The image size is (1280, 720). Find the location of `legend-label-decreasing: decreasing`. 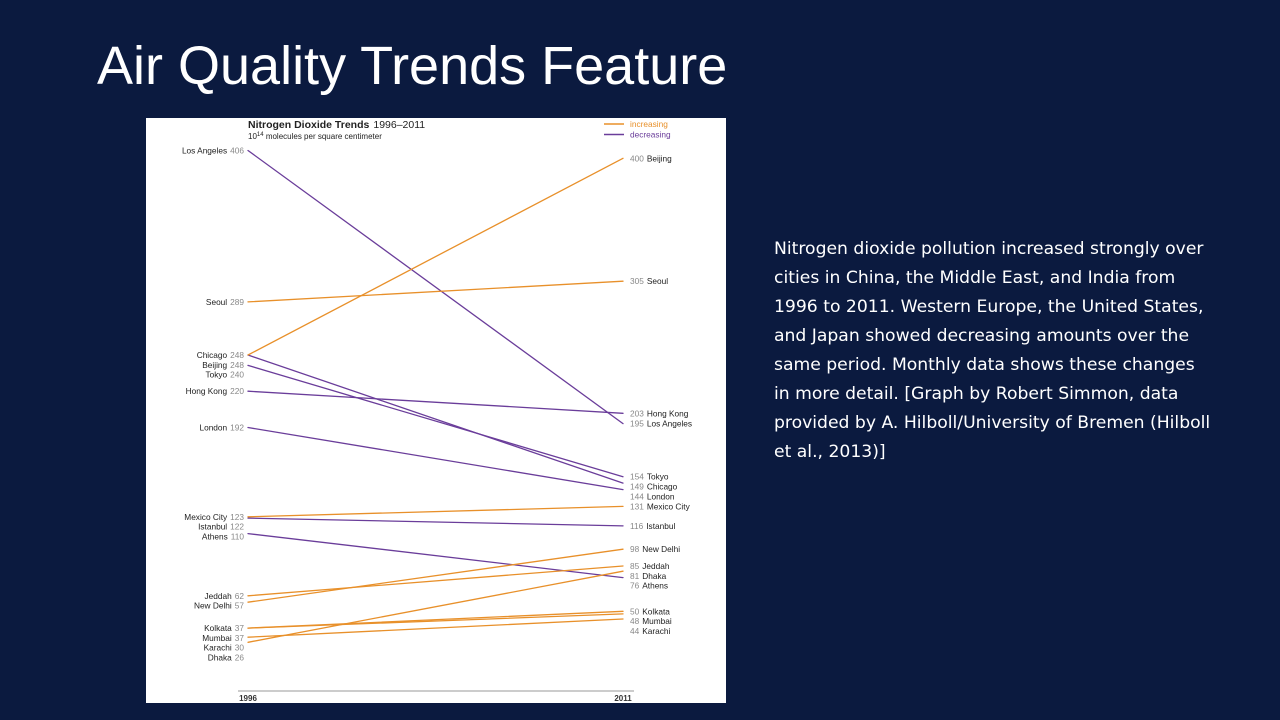

legend-label-decreasing: decreasing is located at coordinates (650, 135).